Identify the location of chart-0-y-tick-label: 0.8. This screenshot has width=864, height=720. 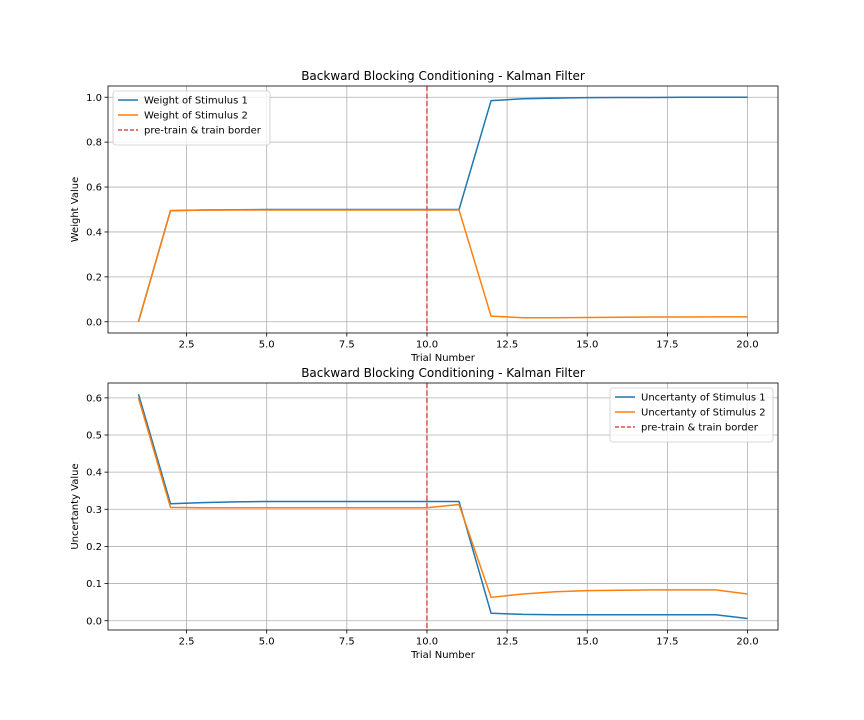
(94, 143).